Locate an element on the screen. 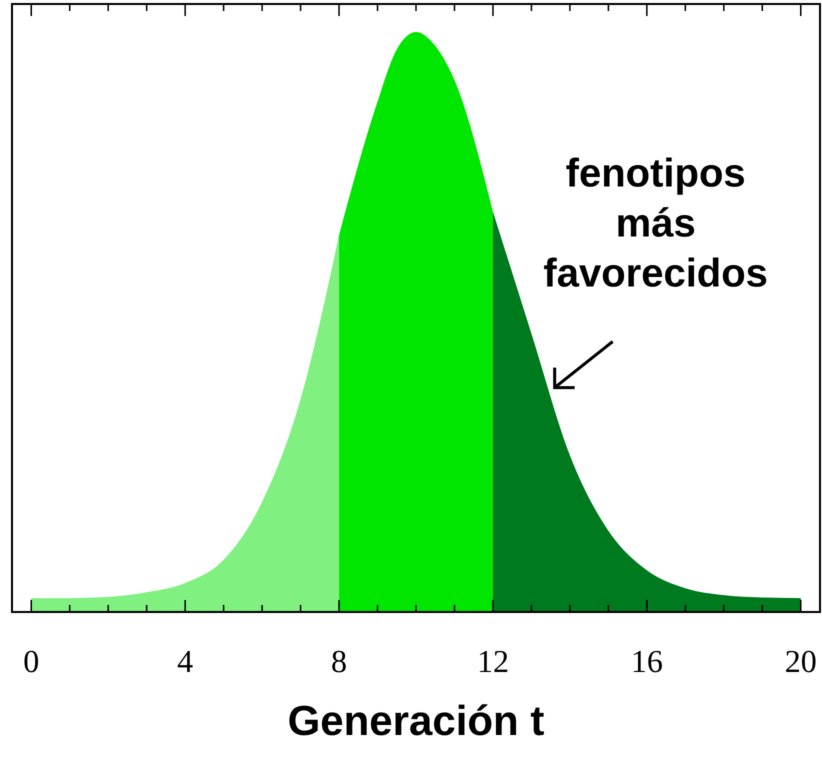 This screenshot has width=822, height=761. annotation: fenotipos más favorecidos is located at coordinates (655, 224).